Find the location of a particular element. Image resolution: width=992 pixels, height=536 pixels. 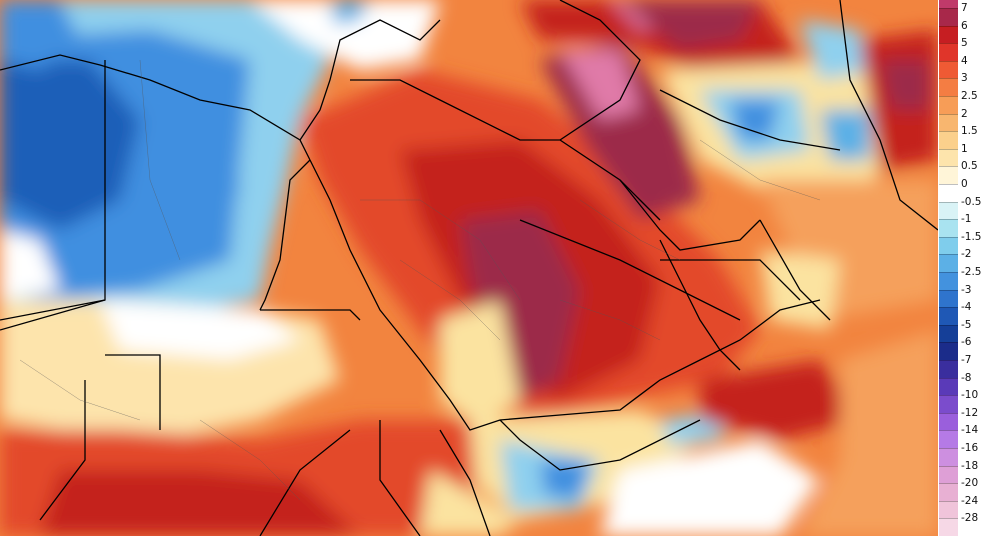

legend-label: -2.5 is located at coordinates (971, 272).